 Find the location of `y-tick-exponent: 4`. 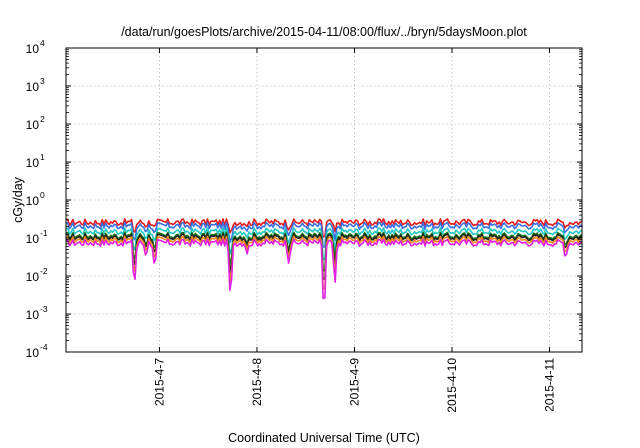

y-tick-exponent: 4 is located at coordinates (42, 43).